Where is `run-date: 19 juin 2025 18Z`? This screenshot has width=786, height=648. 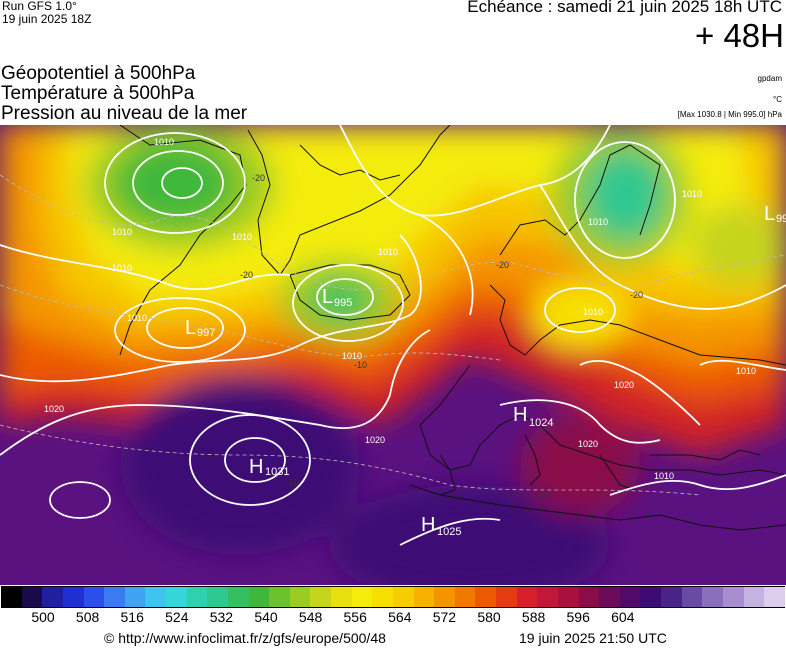
run-date: 19 juin 2025 18Z is located at coordinates (47, 19).